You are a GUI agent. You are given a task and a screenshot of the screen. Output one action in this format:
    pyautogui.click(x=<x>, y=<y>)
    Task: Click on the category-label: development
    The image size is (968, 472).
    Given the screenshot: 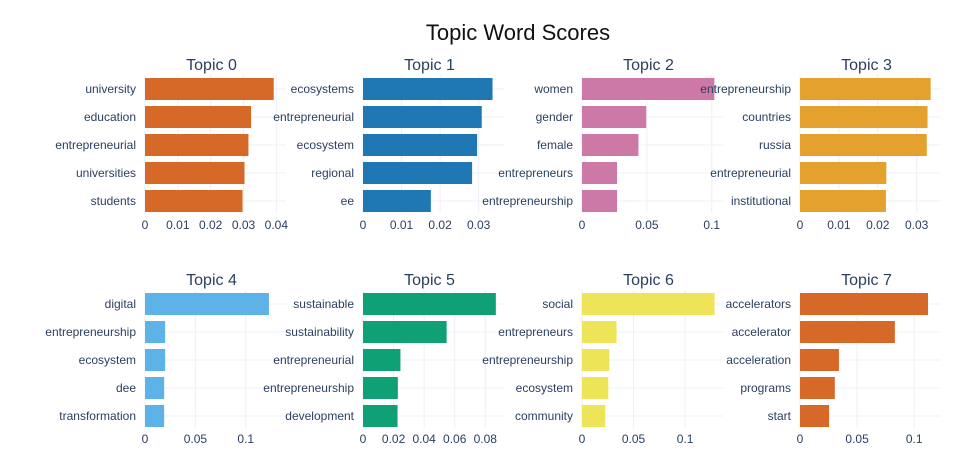 What is the action you would take?
    pyautogui.click(x=319, y=416)
    